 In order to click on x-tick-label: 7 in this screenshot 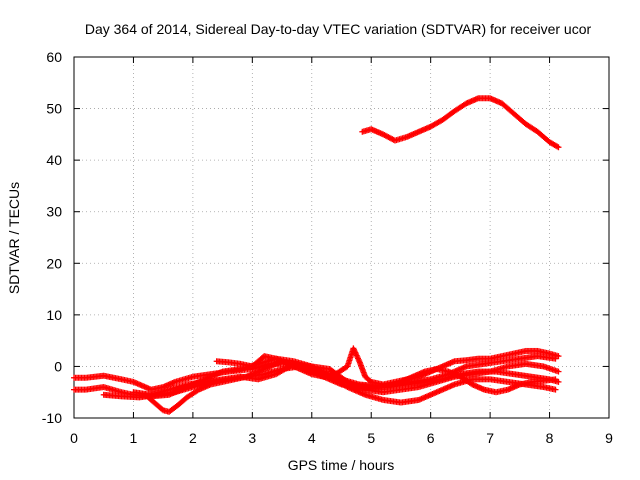, I will do `click(490, 438)`.